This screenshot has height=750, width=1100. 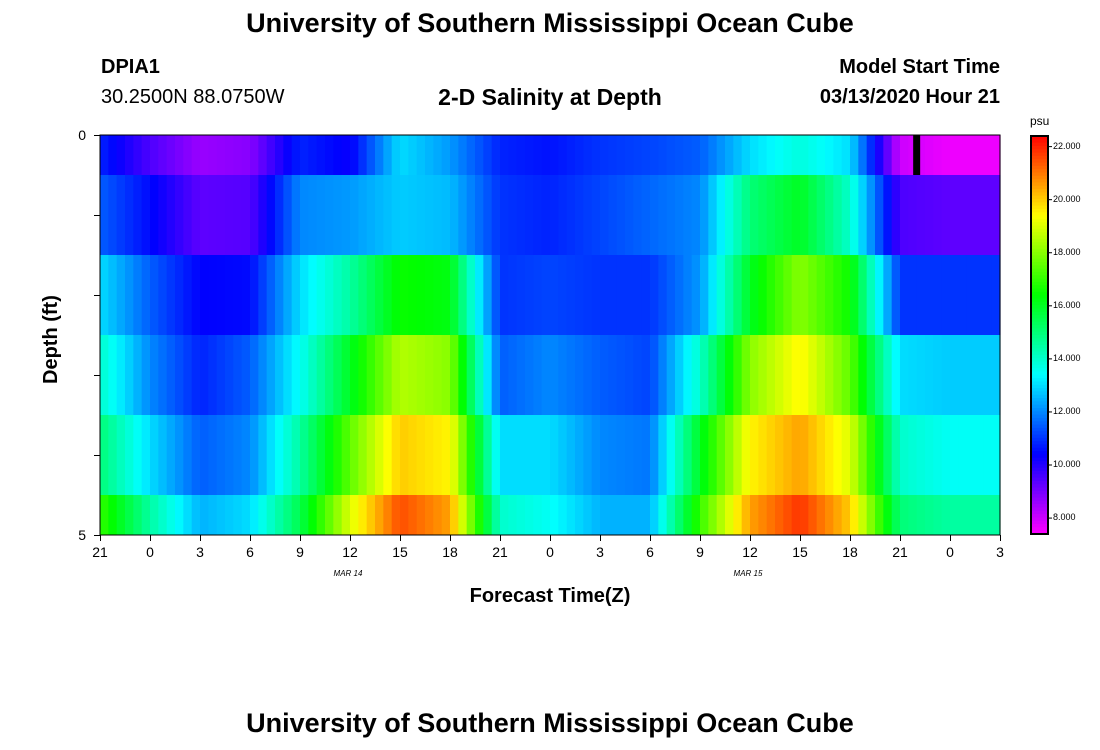 I want to click on salinity-colorbar, so click(x=1041, y=335).